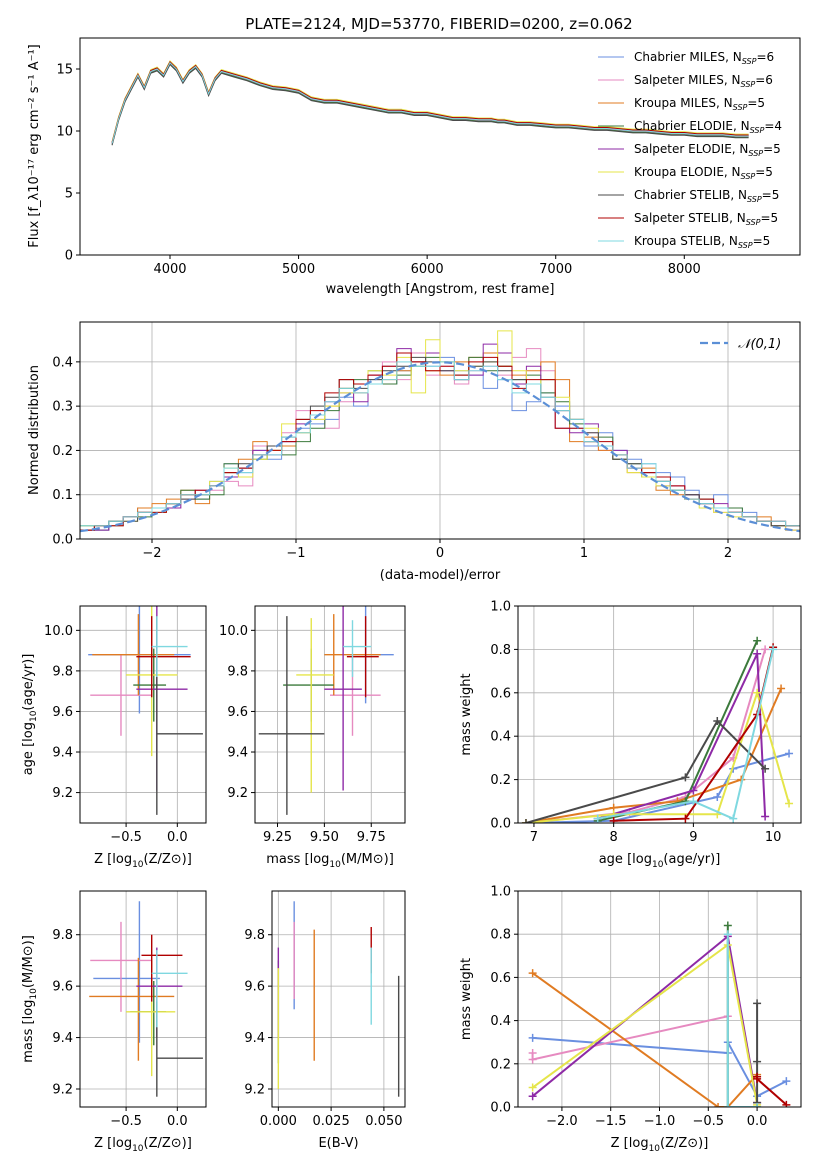 Image resolution: width=819 pixels, height=1170 pixels. What do you see at coordinates (237, 793) in the screenshot?
I see `mass-age-ytick-label: 9.2` at bounding box center [237, 793].